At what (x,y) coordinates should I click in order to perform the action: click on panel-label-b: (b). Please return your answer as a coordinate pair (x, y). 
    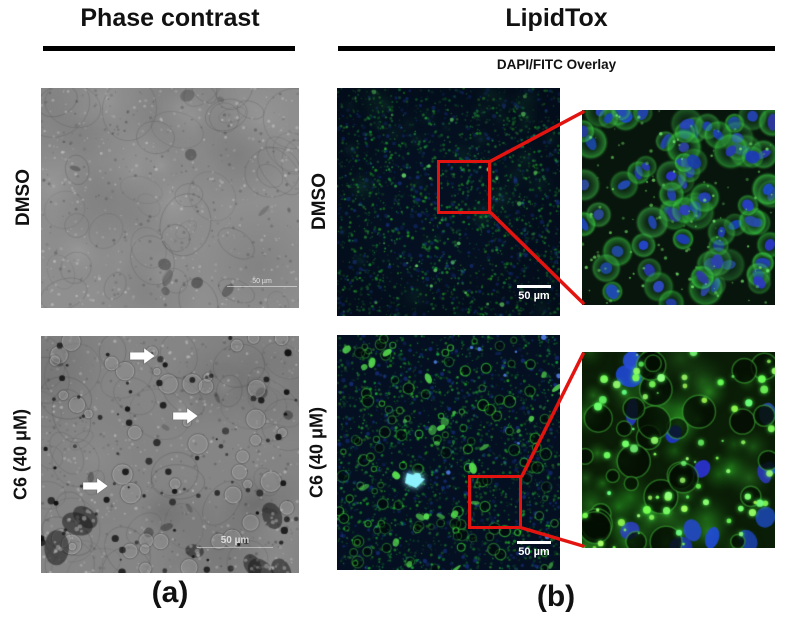
    Looking at the image, I should click on (556, 596).